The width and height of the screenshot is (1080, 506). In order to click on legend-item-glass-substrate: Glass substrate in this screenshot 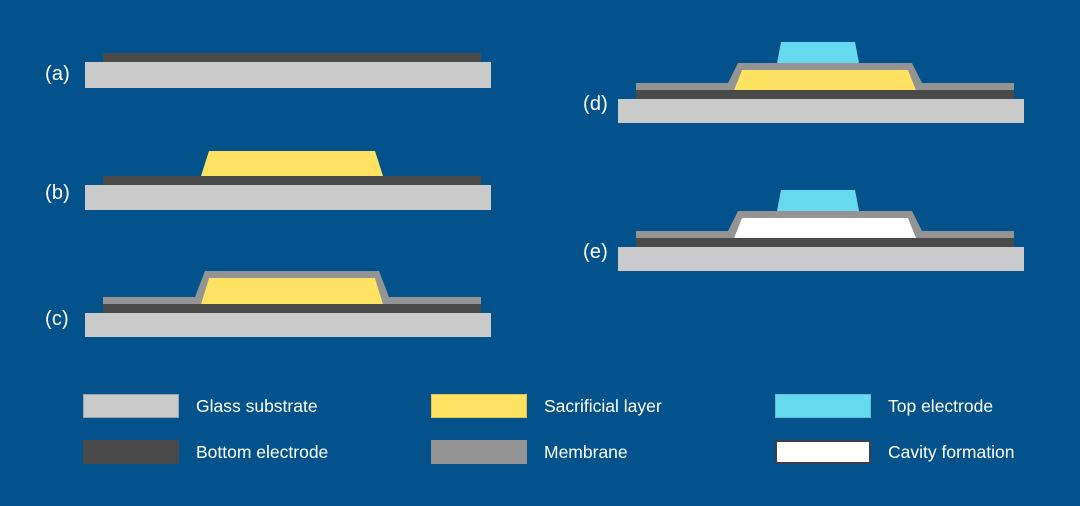, I will do `click(200, 406)`.